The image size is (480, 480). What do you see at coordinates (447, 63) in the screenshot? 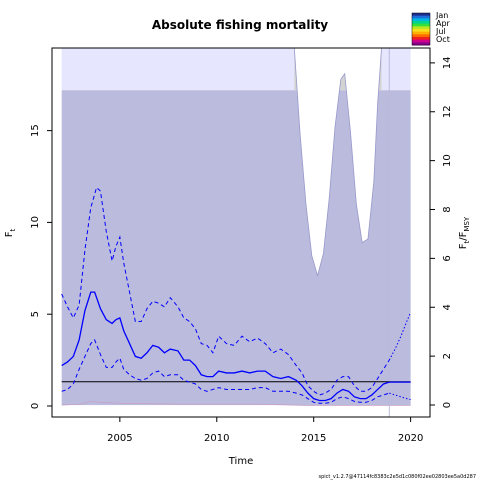
I see `y-right-tick-label-7: 14` at bounding box center [447, 63].